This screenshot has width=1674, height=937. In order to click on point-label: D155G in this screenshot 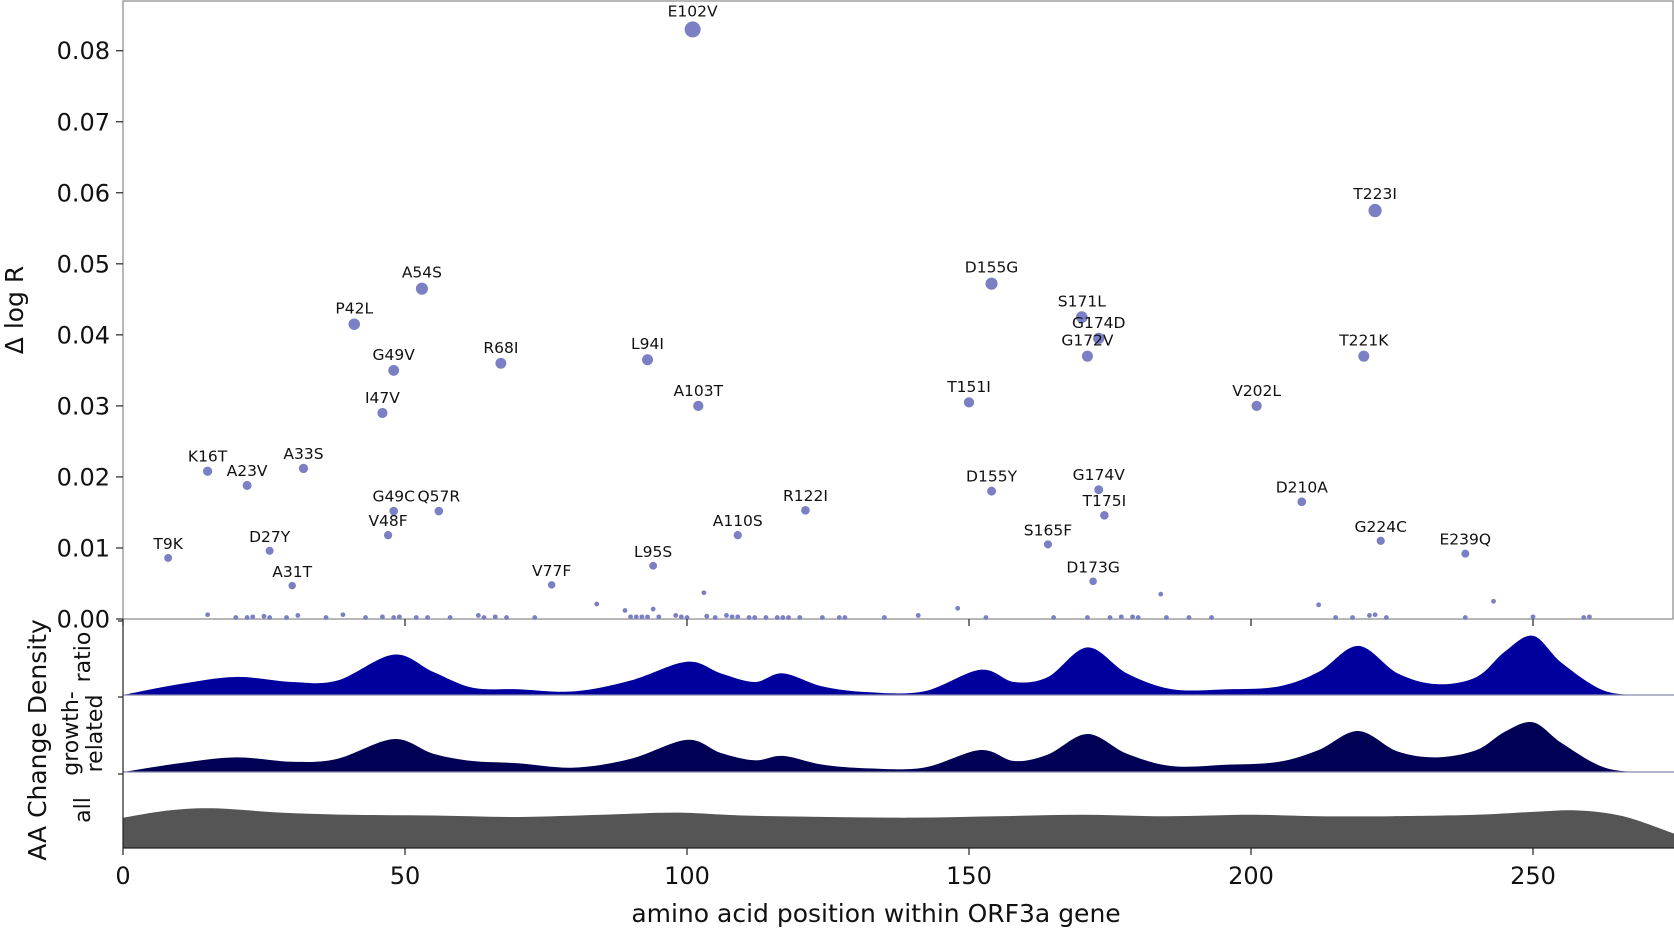, I will do `click(992, 268)`.